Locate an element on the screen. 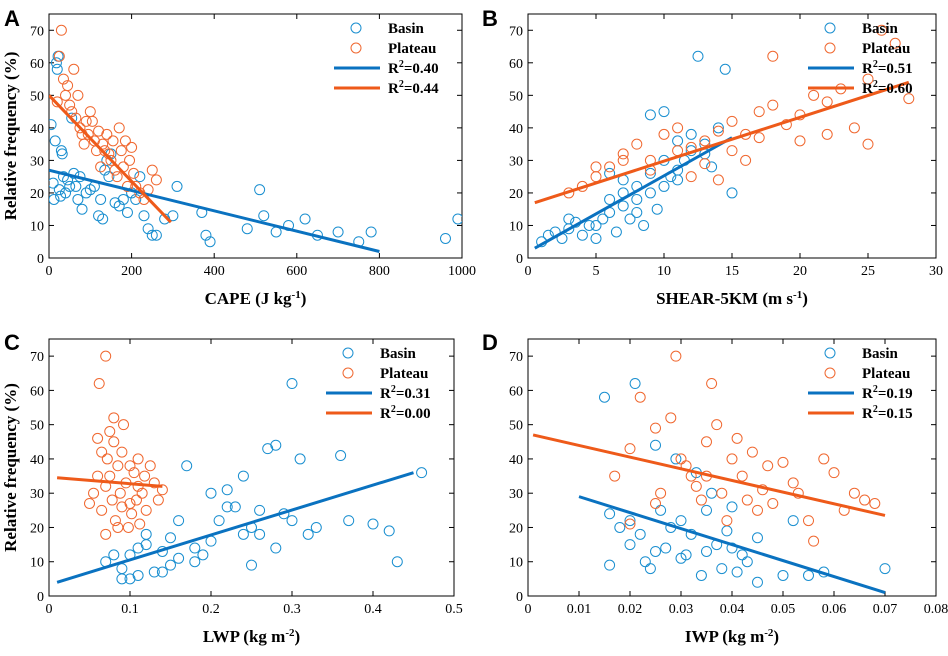  x-tick-label: 0.05 is located at coordinates (783, 609).